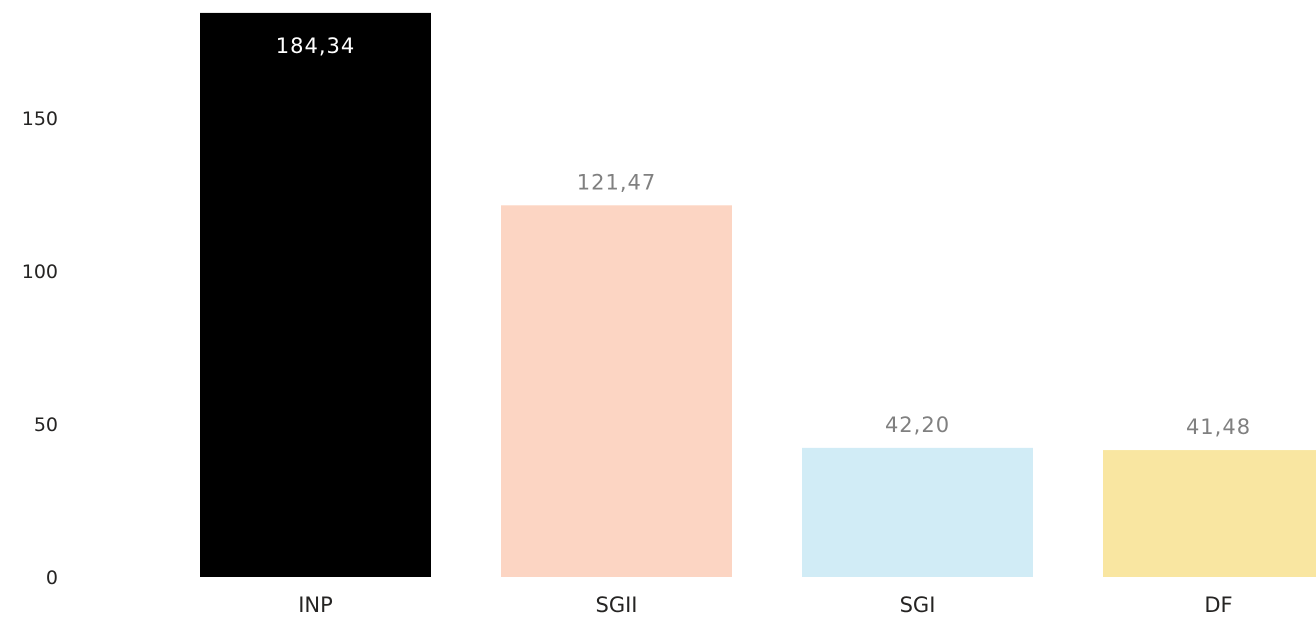  I want to click on x-tick-label-inp: INP, so click(315, 605).